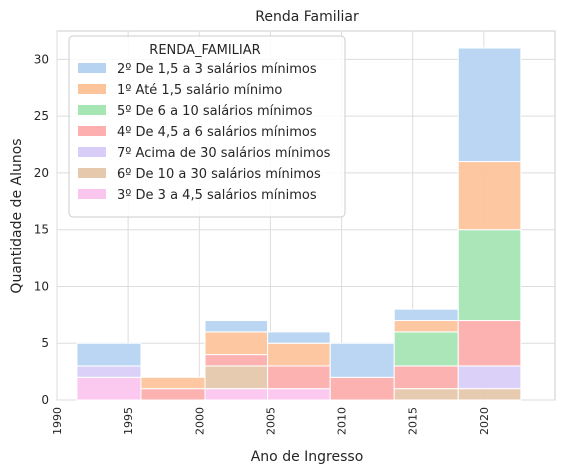  I want to click on x-tick-label: 2005, so click(270, 421).